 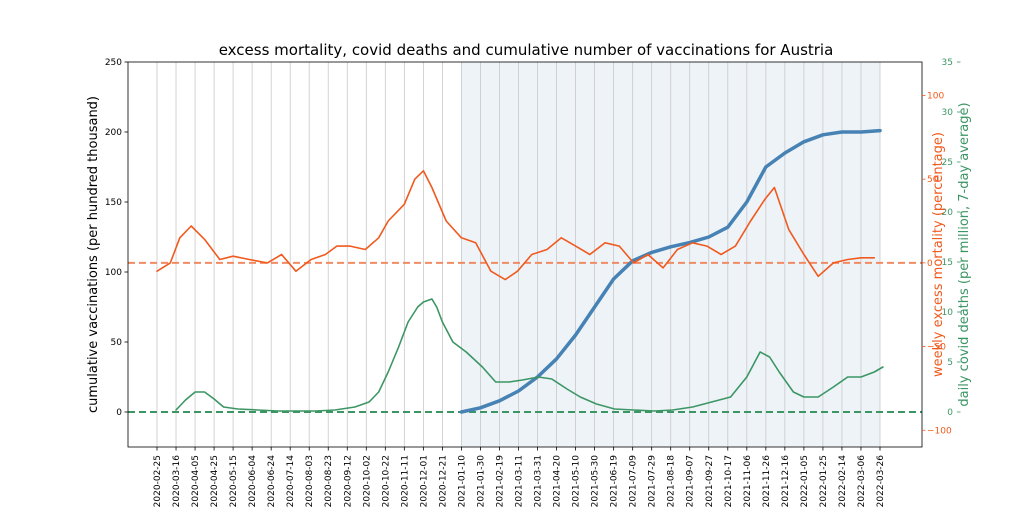 What do you see at coordinates (520, 481) in the screenshot?
I see `x-tick-label: 2021-03-11` at bounding box center [520, 481].